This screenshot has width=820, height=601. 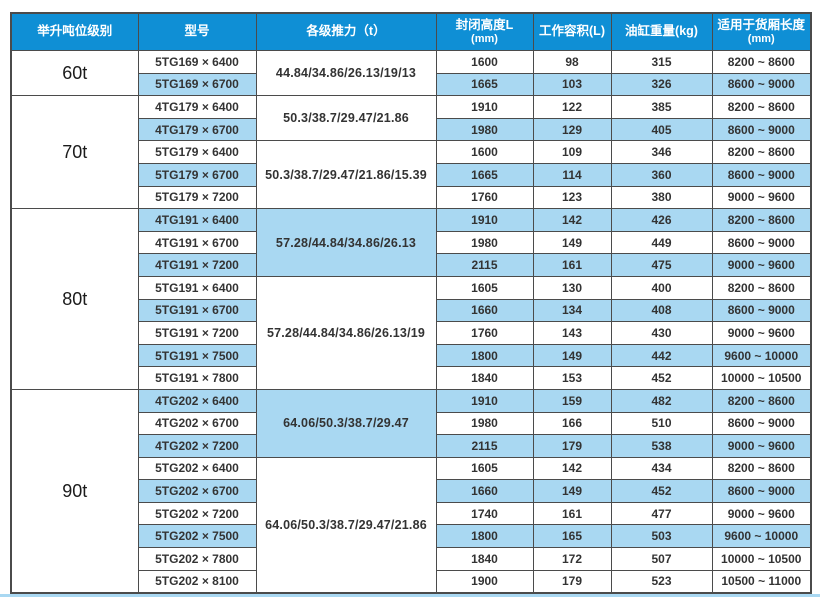 I want to click on working-volume-cell: 143, so click(x=572, y=333).